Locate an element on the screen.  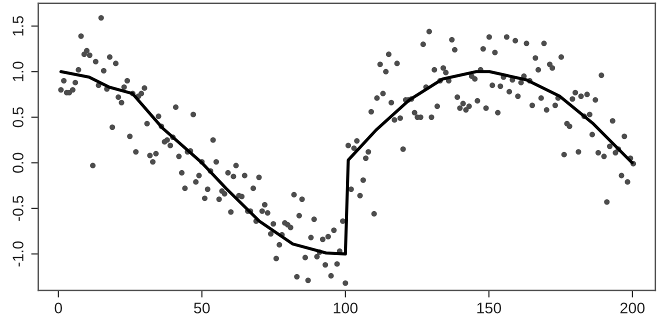
x-tick-label: 0 is located at coordinates (58, 308).